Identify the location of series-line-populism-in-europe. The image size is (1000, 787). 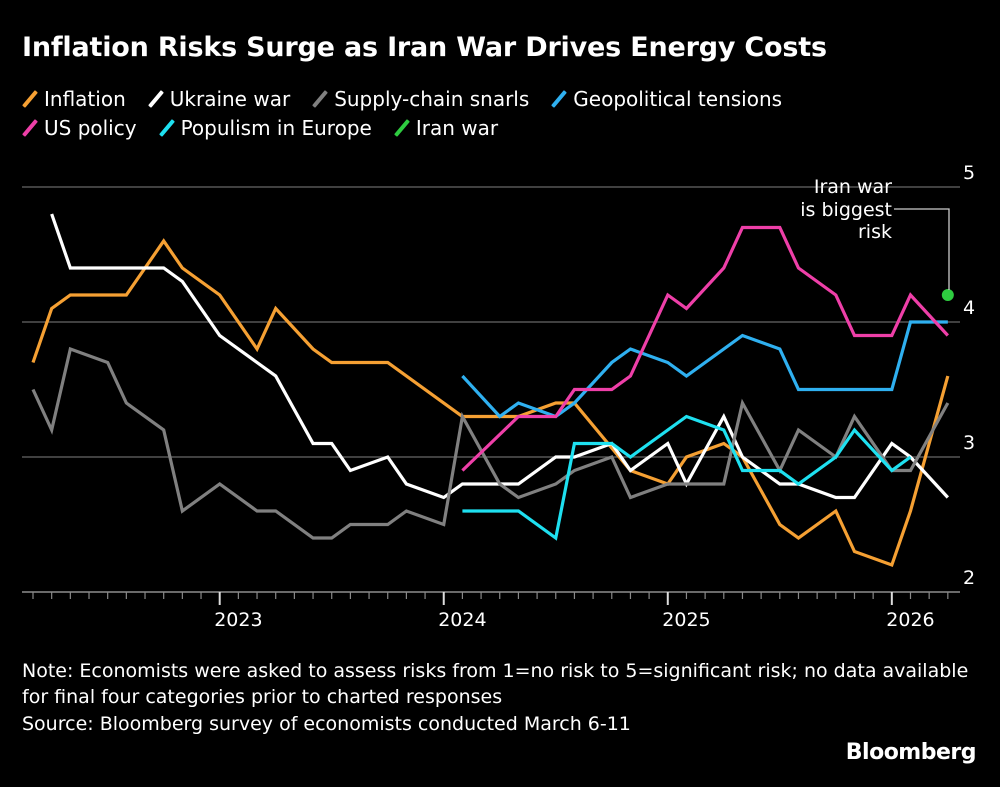
(687, 477).